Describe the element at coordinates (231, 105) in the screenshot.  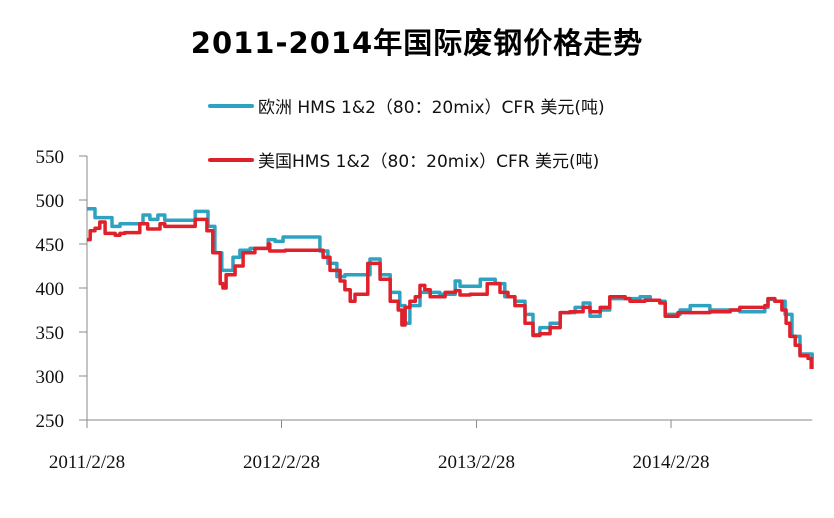
I see `legend-swatch-europe` at that location.